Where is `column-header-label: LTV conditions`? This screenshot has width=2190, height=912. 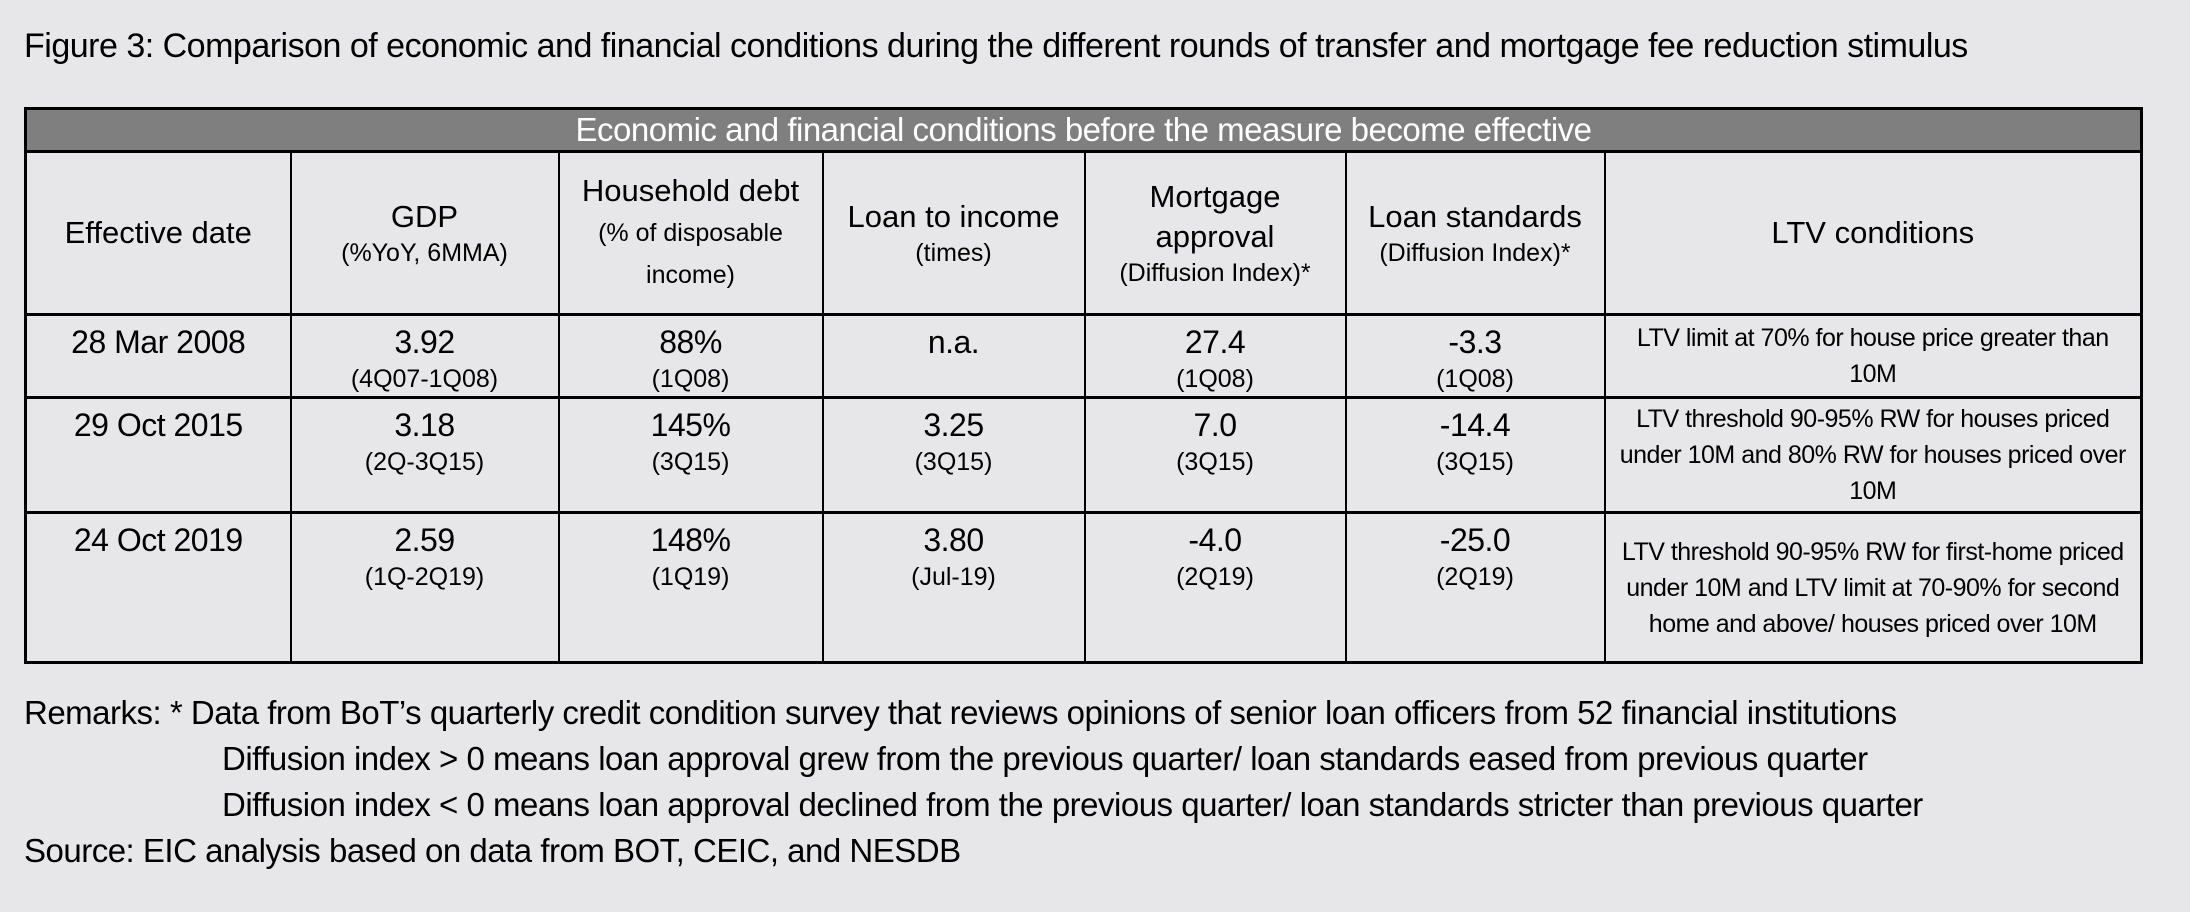
column-header-label: LTV conditions is located at coordinates (1873, 232).